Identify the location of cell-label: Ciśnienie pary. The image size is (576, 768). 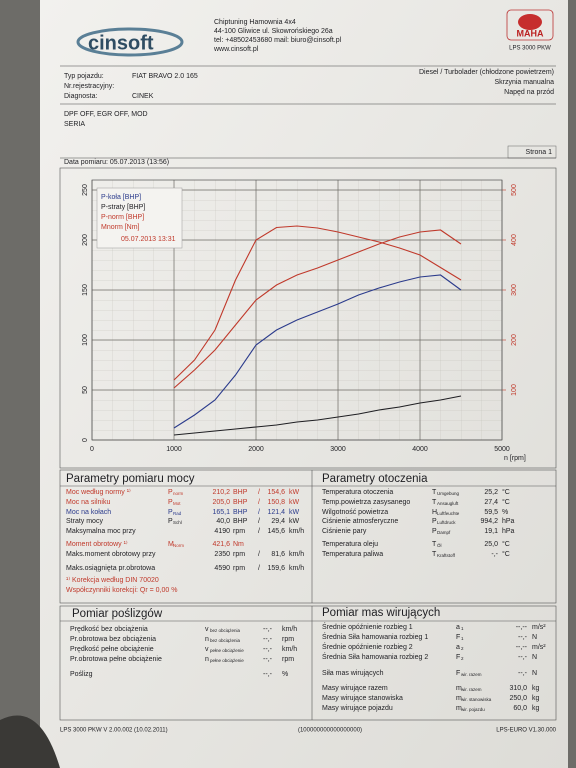
(344, 531).